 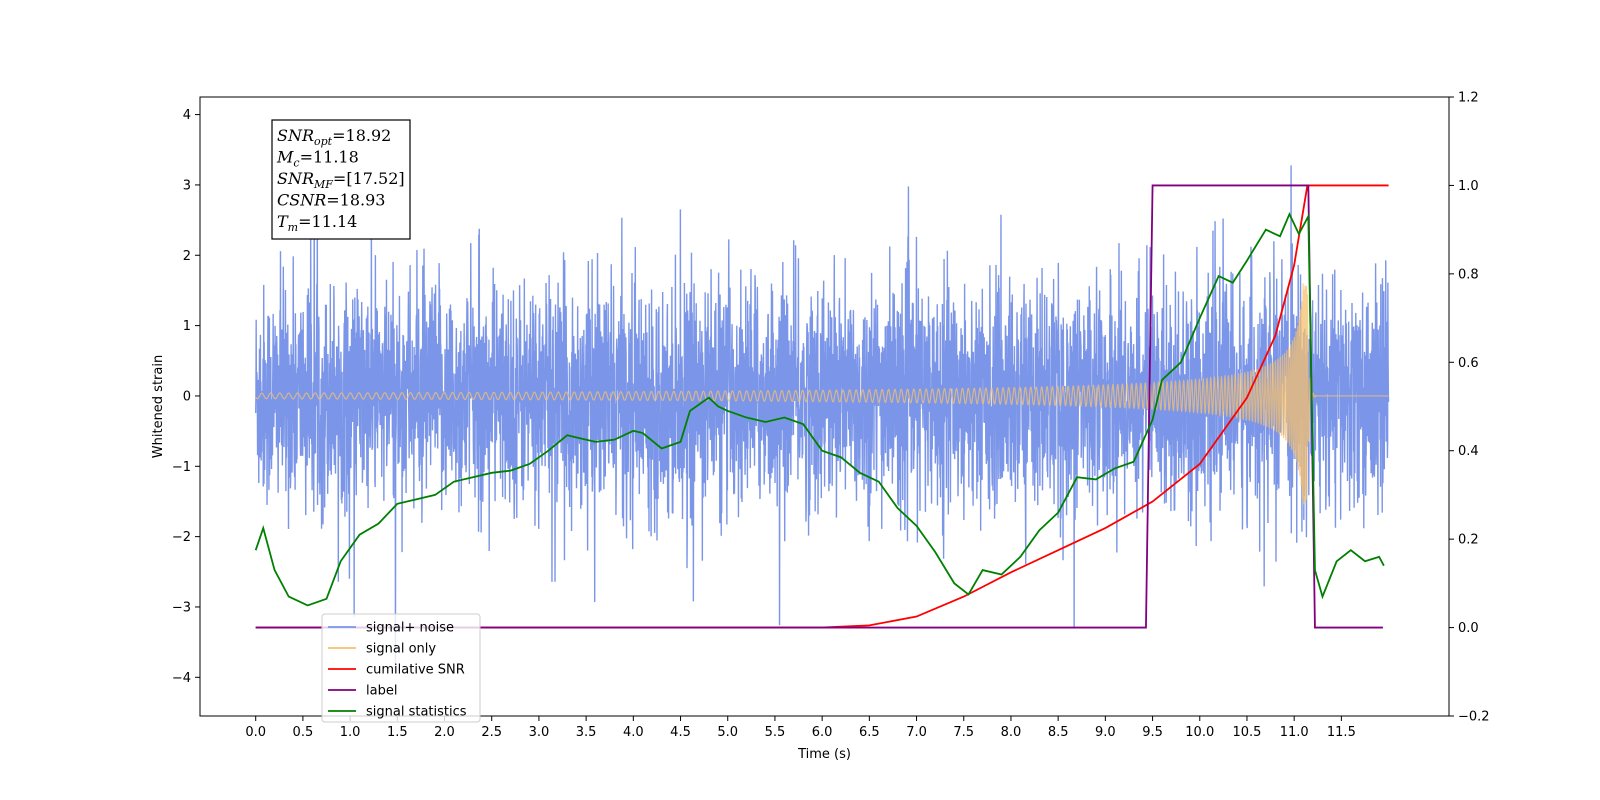 I want to click on y2-tick-label: 1.2, so click(x=1468, y=98).